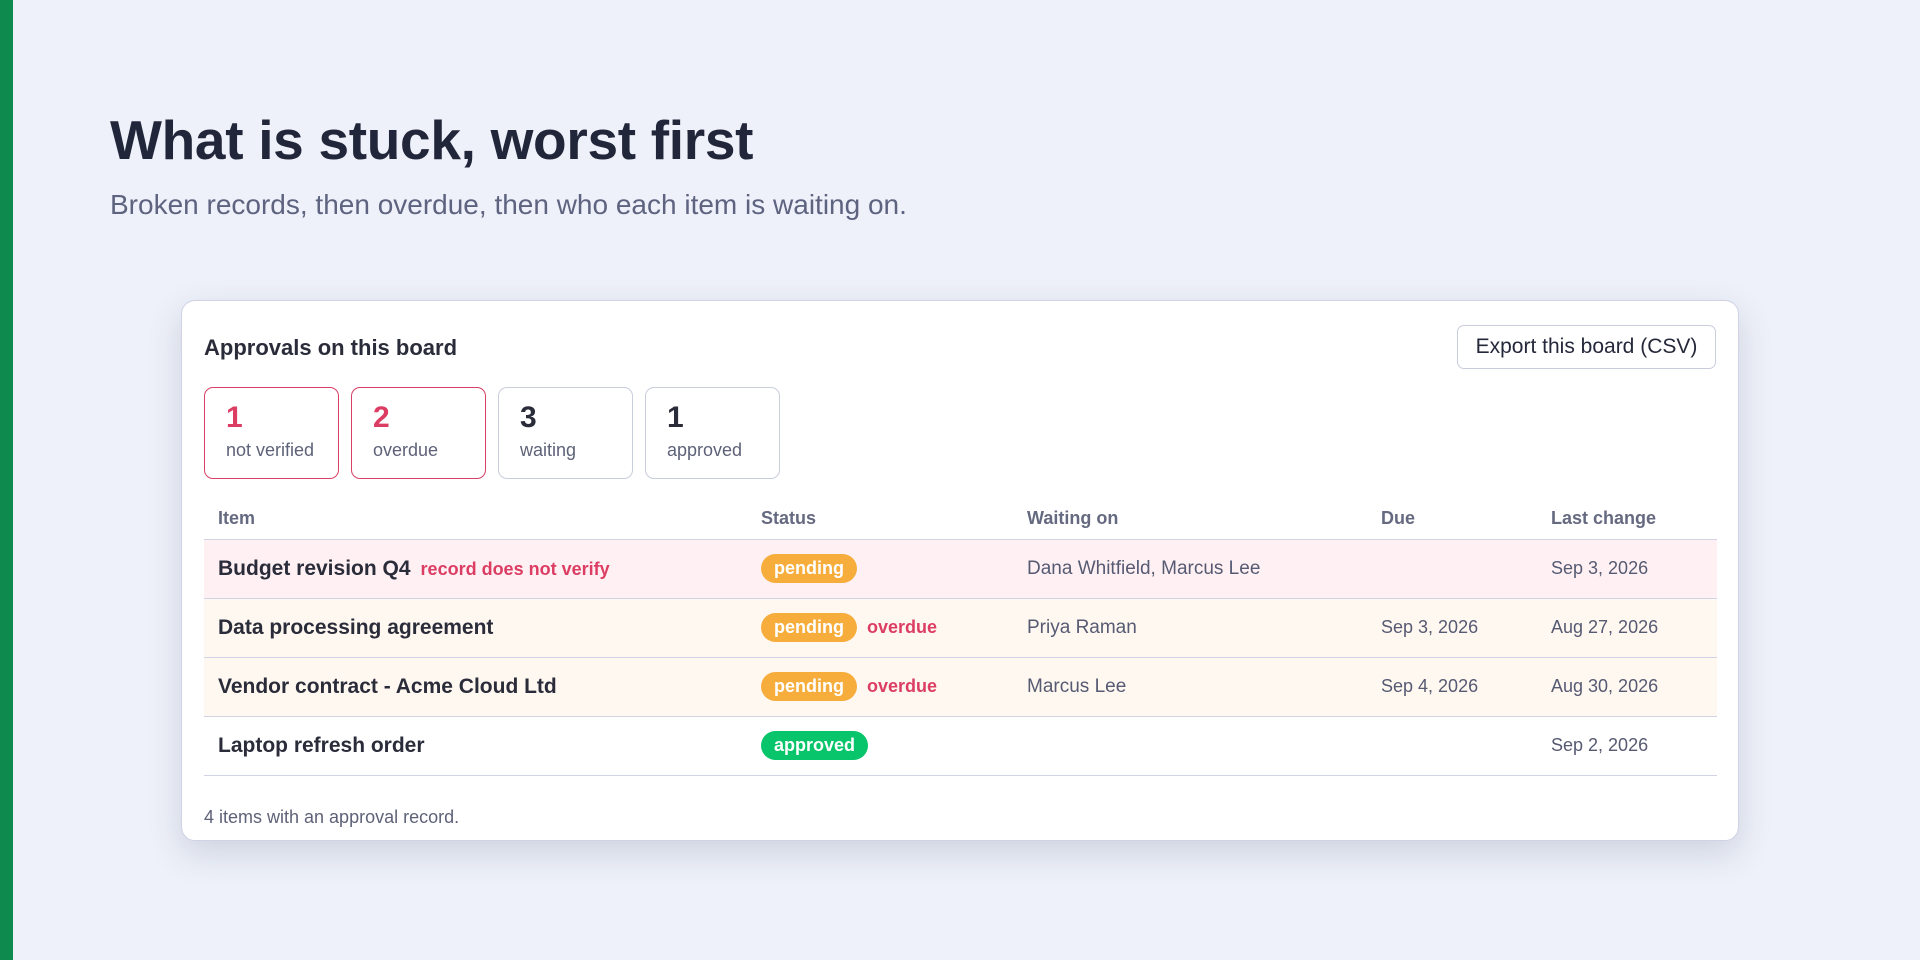 Image resolution: width=1920 pixels, height=960 pixels. Describe the element at coordinates (418, 433) in the screenshot. I see `stat-overdue: 2 overdue` at that location.